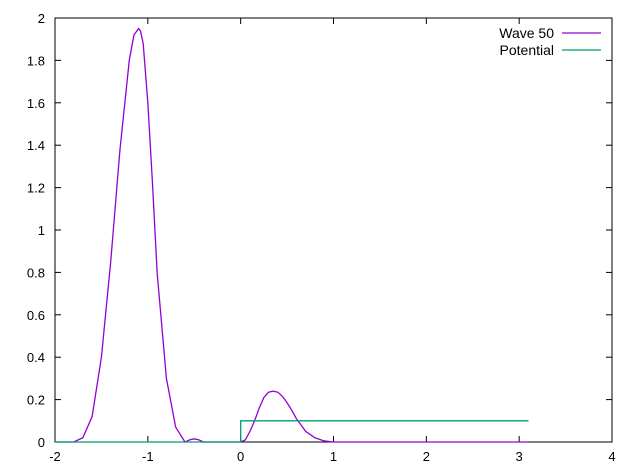  What do you see at coordinates (611, 456) in the screenshot?
I see `x-tick-label: 4` at bounding box center [611, 456].